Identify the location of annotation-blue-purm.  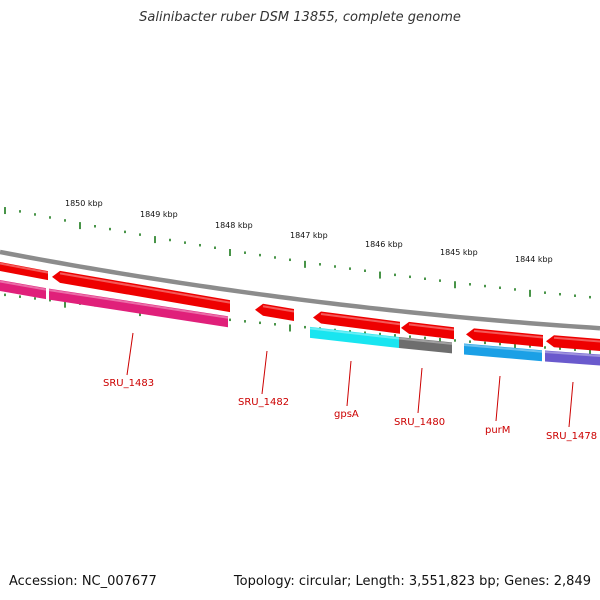
(503, 352).